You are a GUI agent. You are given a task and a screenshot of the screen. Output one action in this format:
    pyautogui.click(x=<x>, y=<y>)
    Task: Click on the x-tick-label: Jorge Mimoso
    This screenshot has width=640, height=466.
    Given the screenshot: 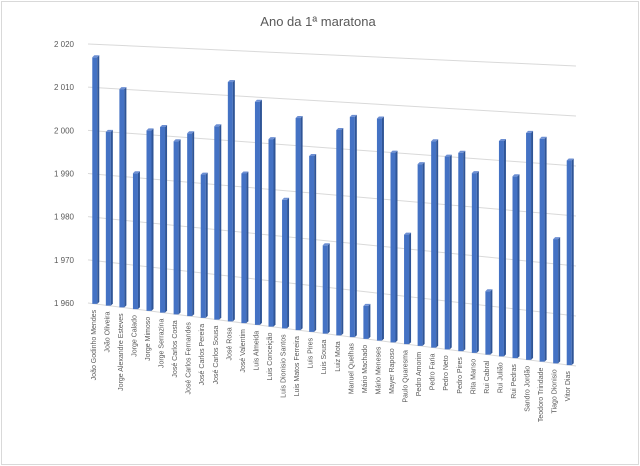 What is the action you would take?
    pyautogui.click(x=148, y=339)
    